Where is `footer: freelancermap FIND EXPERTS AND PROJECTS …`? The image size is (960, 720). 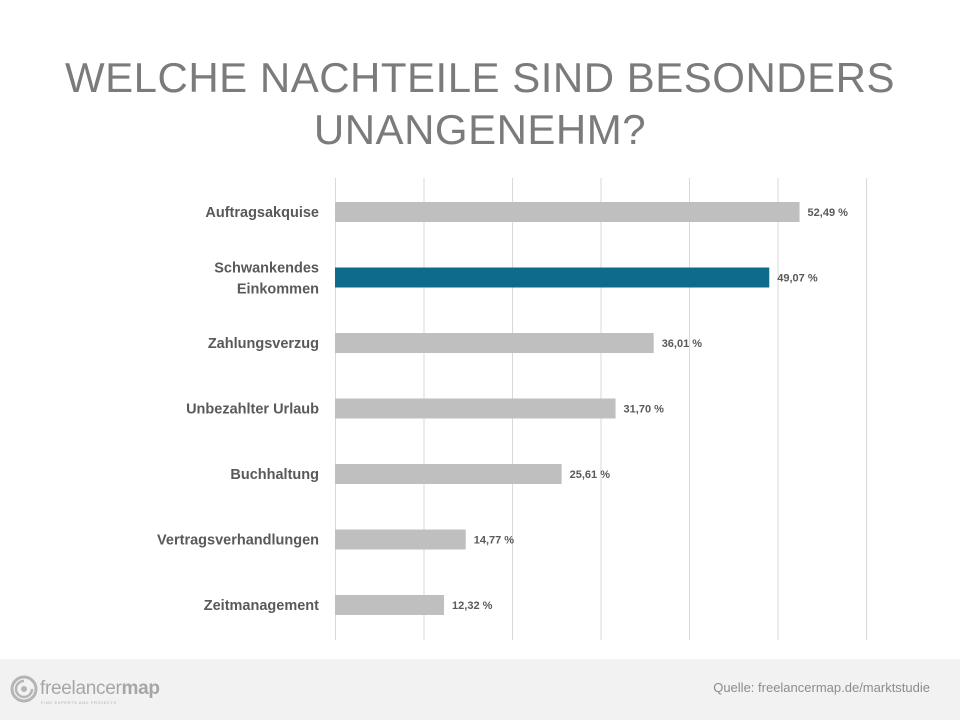 footer: freelancermap FIND EXPERTS AND PROJECTS … is located at coordinates (480, 689).